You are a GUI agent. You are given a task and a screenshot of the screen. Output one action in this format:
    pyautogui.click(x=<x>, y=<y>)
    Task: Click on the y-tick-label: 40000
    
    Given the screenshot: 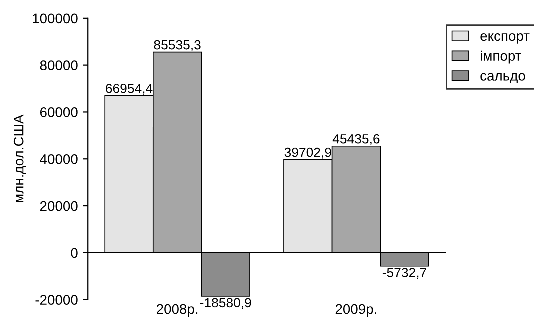 What is the action you would take?
    pyautogui.click(x=59, y=159)
    